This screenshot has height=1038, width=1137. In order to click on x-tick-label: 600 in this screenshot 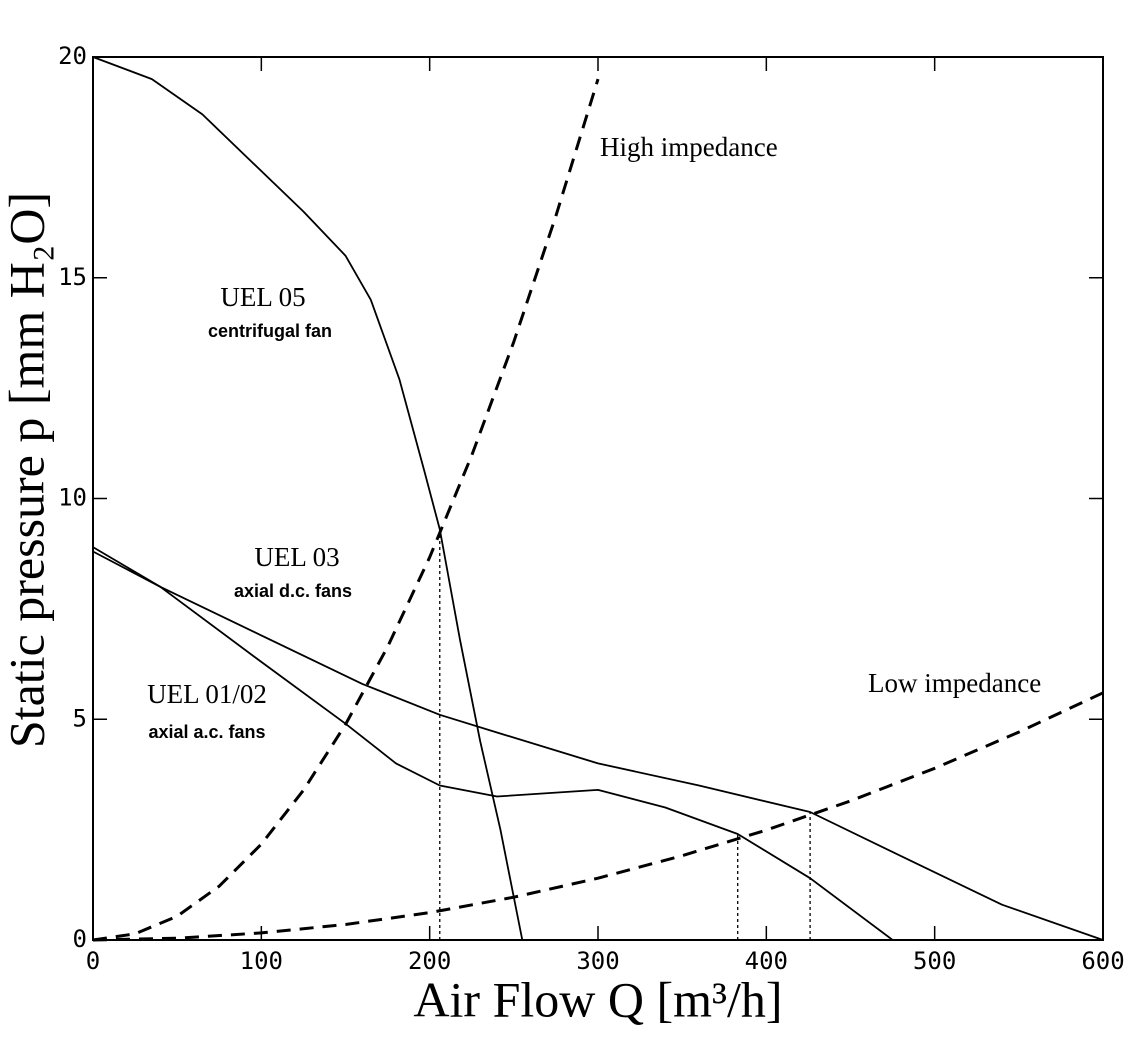, I will do `click(1102, 961)`.